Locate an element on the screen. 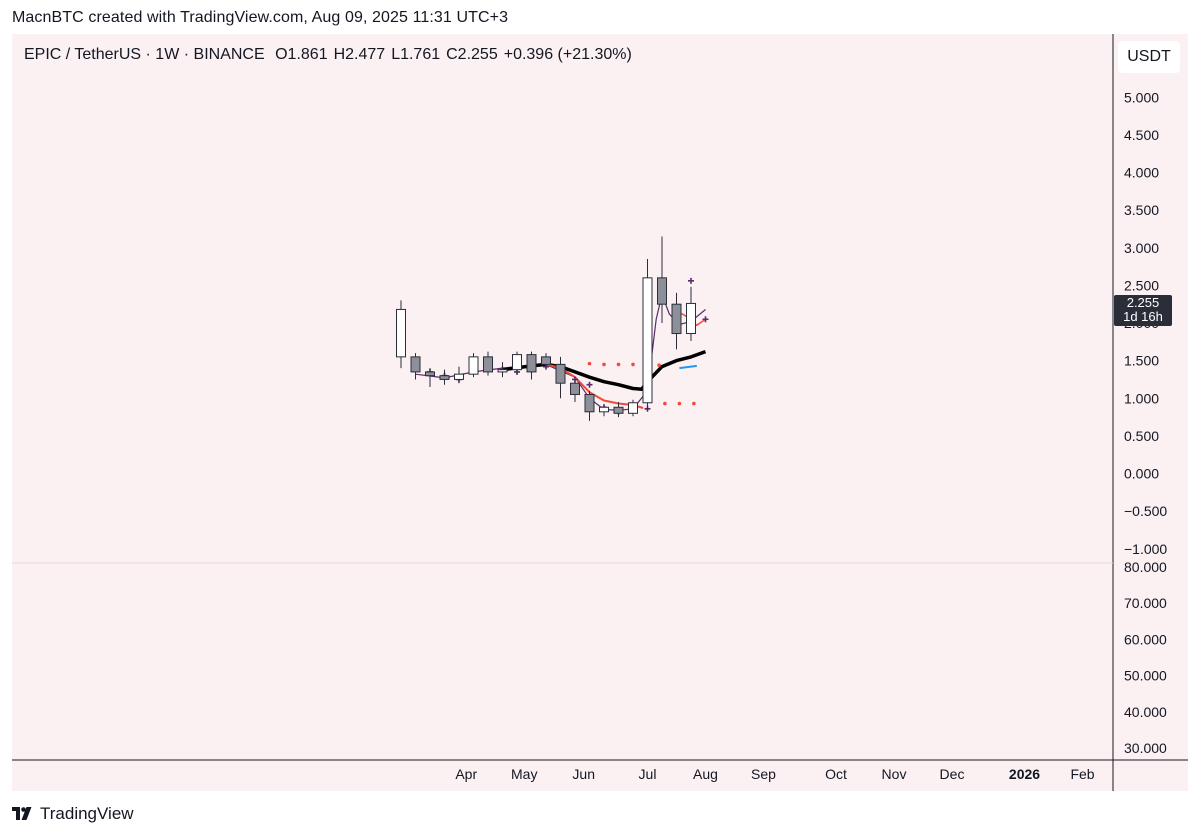  lower-pane-axis: 80.000 70.000 60.000 50.000 40.000 30.000 is located at coordinates (1145, 657).